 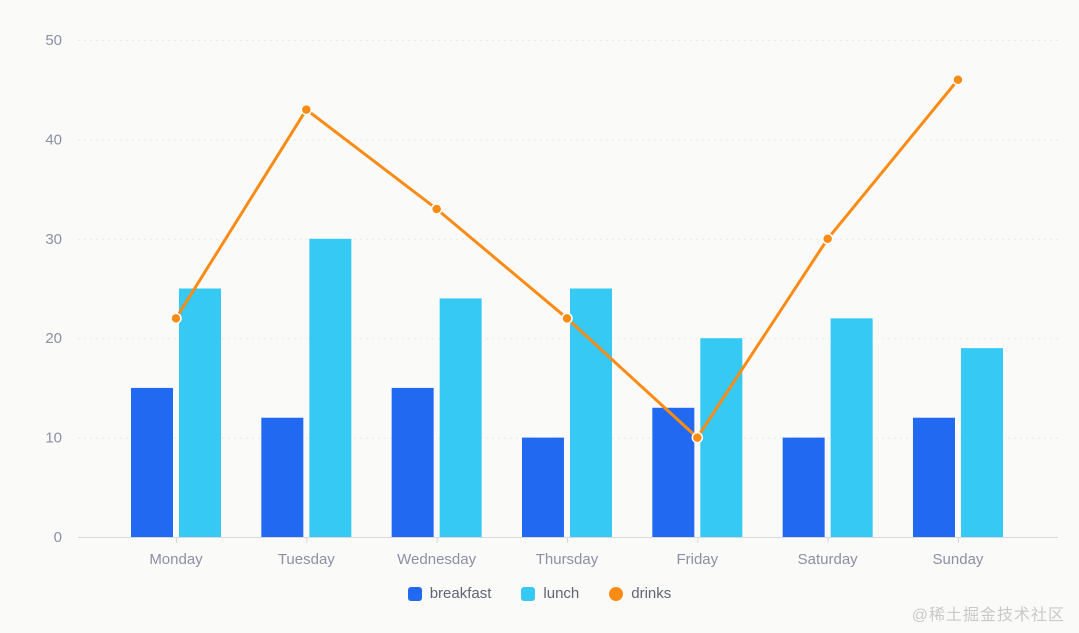 What do you see at coordinates (53, 139) in the screenshot?
I see `y-axis-tick-label-40: 40` at bounding box center [53, 139].